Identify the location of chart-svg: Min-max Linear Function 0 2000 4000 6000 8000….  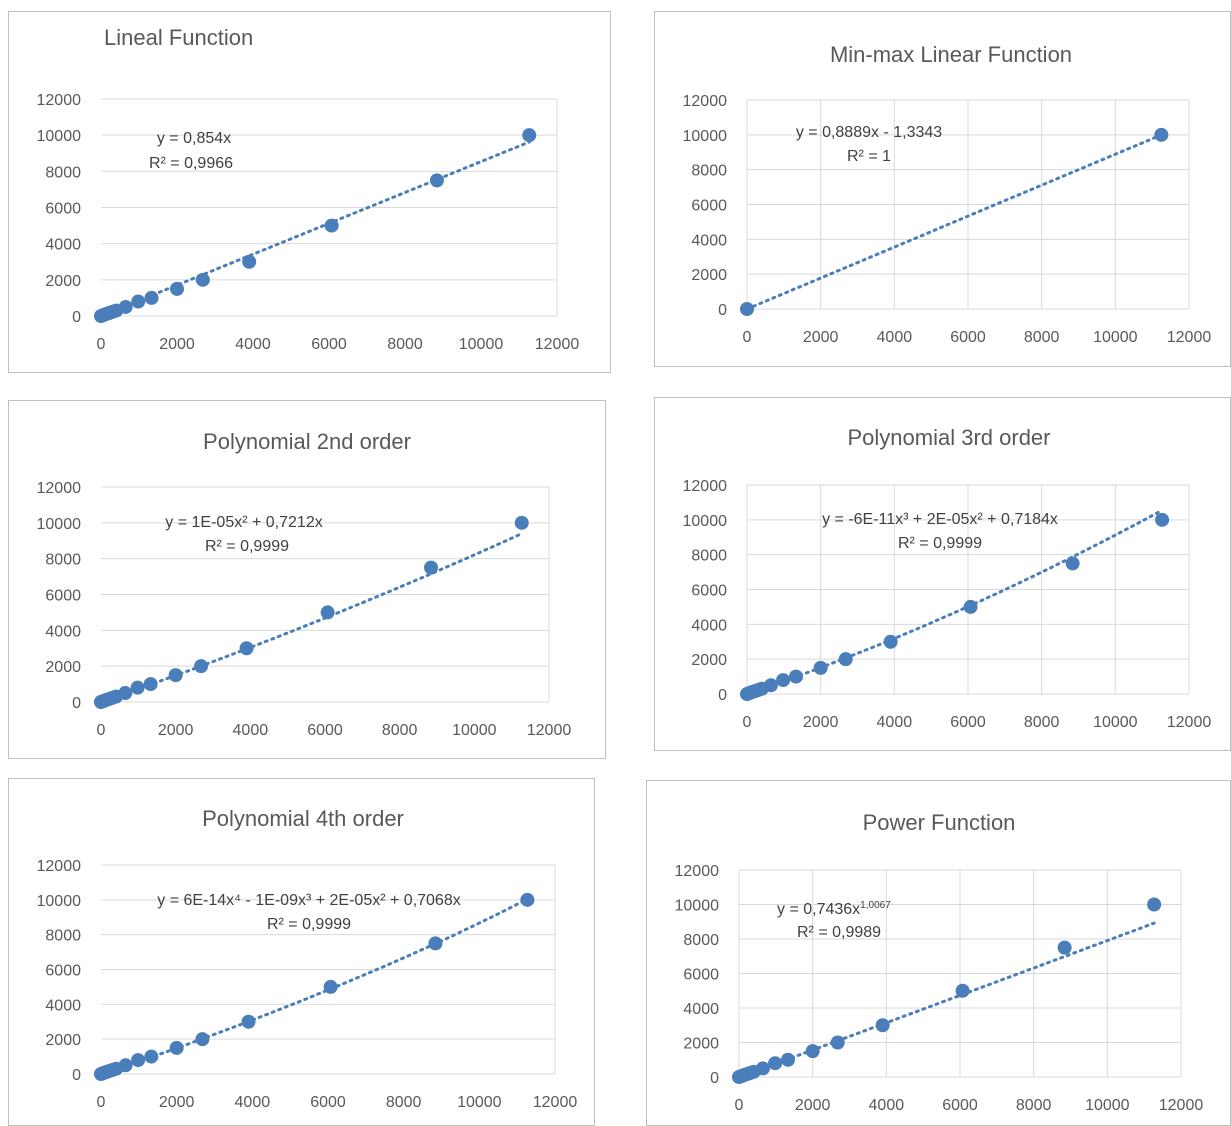
(947, 194).